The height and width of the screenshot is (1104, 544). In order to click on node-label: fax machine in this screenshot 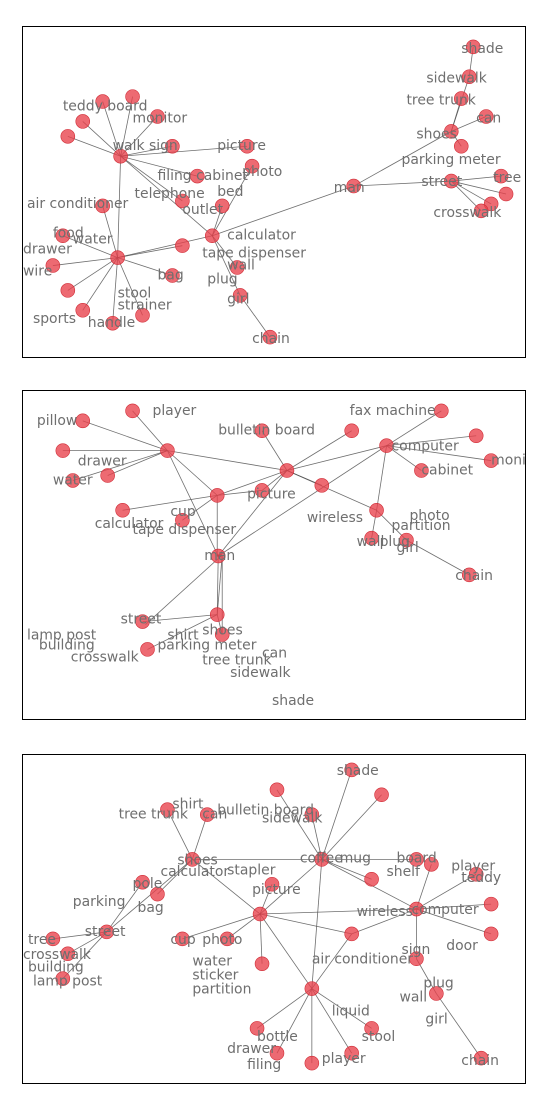, I will do `click(393, 411)`.